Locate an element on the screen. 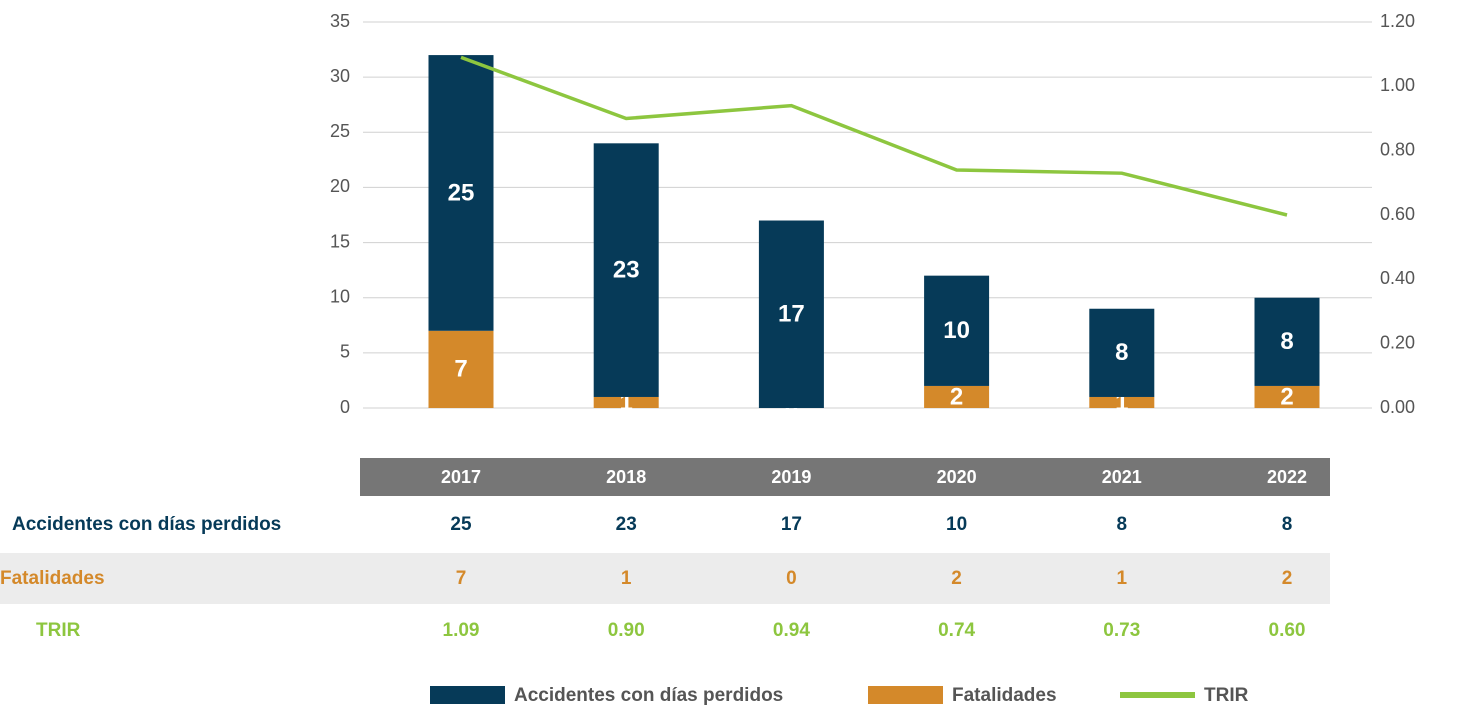 This screenshot has width=1461, height=712. y-tick-label: 30 is located at coordinates (340, 76).